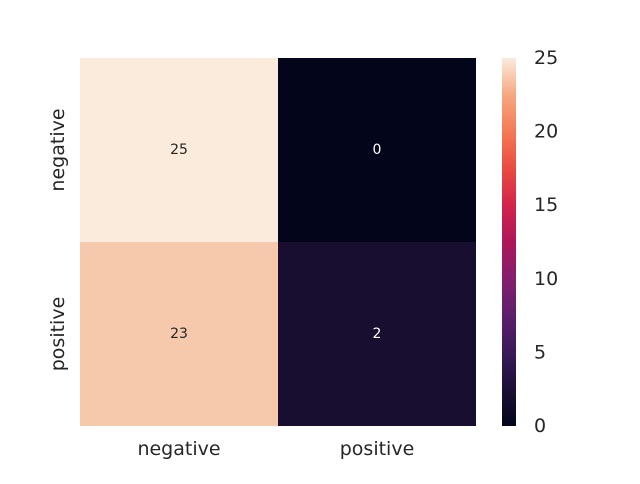 The height and width of the screenshot is (484, 640). I want to click on colorbar-tick-label: 10, so click(546, 279).